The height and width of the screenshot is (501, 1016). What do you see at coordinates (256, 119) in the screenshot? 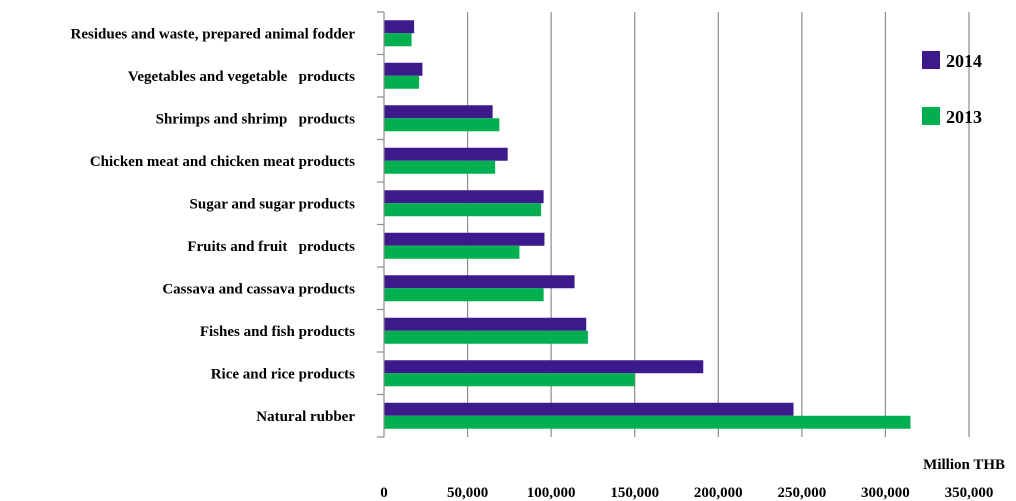
I see `category-label: Shrimps and shrimp products` at bounding box center [256, 119].